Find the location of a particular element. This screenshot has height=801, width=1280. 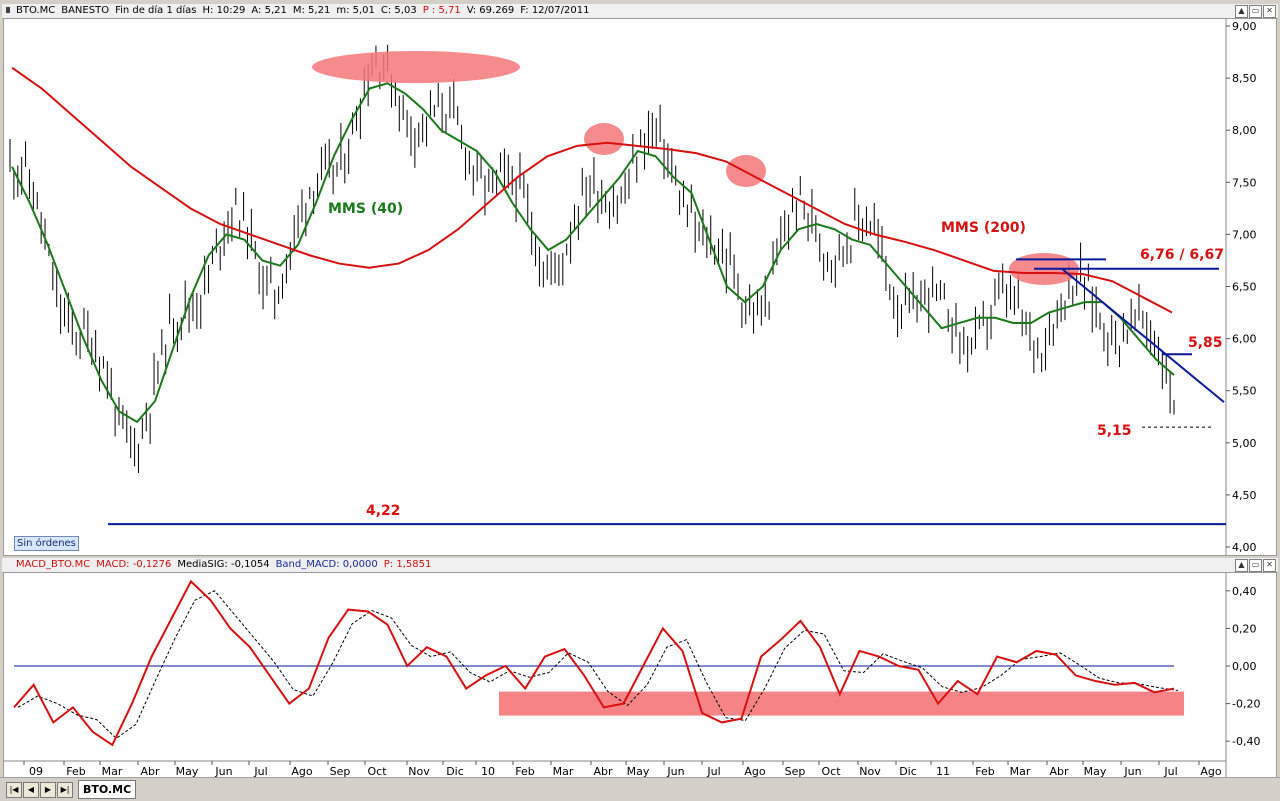

header-volume: V: 69.269 is located at coordinates (490, 10).